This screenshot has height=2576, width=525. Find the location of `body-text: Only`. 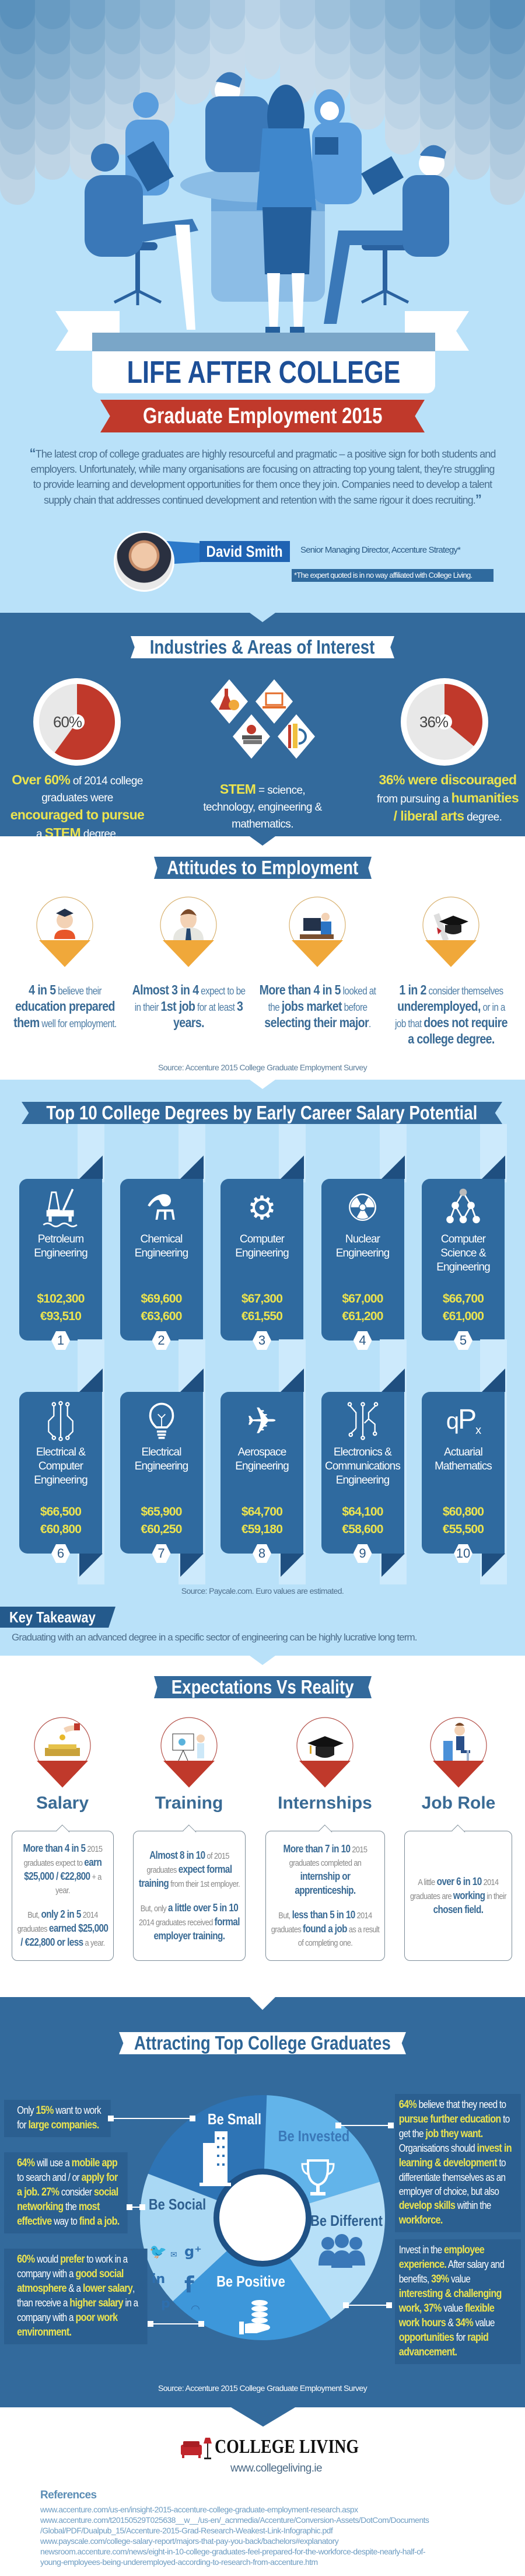

body-text: Only is located at coordinates (26, 2110).